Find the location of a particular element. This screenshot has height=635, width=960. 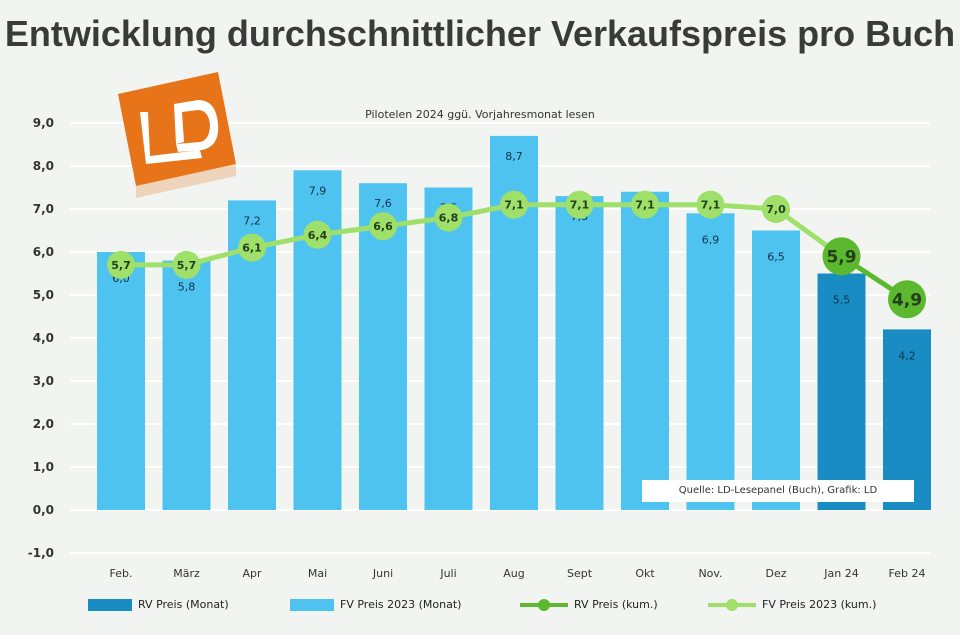

bar-value-label: 7,2 is located at coordinates (252, 220).